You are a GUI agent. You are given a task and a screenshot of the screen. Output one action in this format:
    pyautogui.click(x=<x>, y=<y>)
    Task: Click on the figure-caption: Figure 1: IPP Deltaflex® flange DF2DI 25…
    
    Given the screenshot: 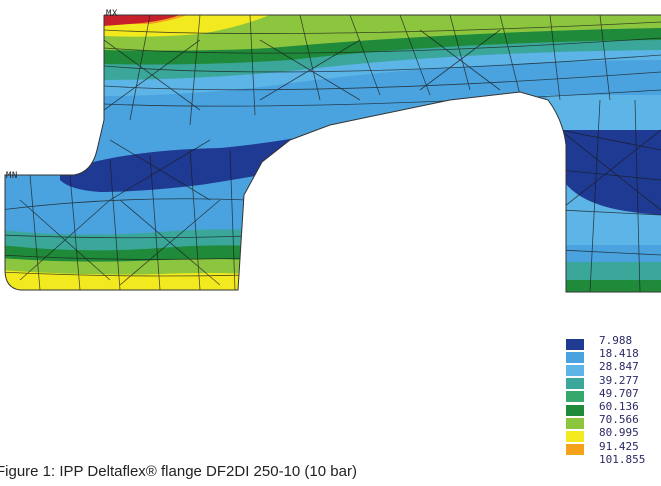 What is the action you would take?
    pyautogui.click(x=178, y=471)
    